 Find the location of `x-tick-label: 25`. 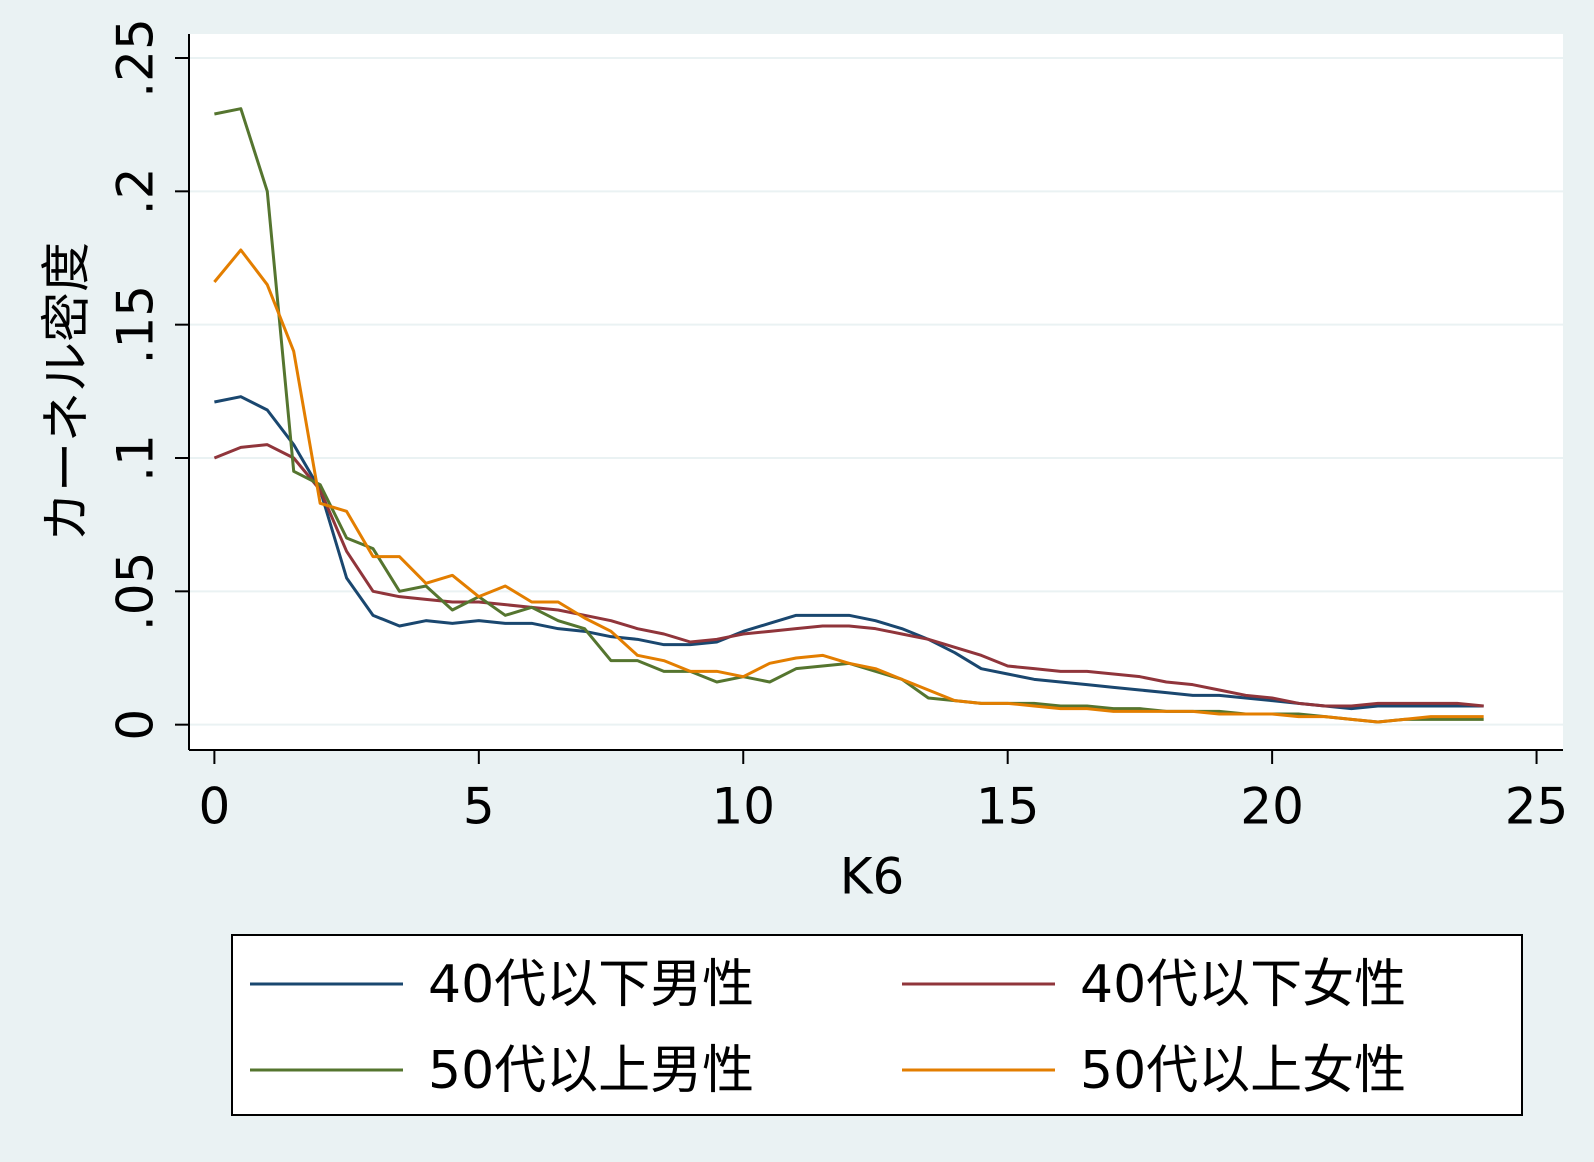

x-tick-label: 25 is located at coordinates (1537, 807).